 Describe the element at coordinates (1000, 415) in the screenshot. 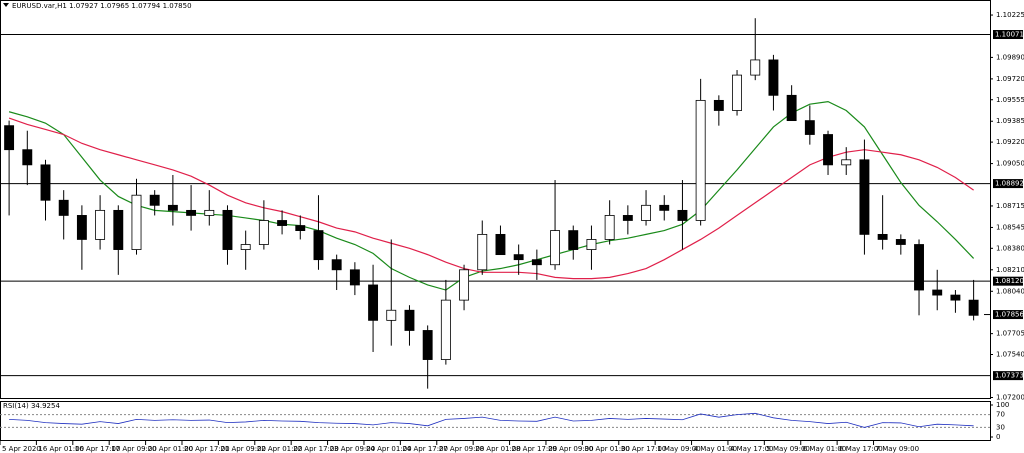

I see `rsi-tick-label: 70` at that location.